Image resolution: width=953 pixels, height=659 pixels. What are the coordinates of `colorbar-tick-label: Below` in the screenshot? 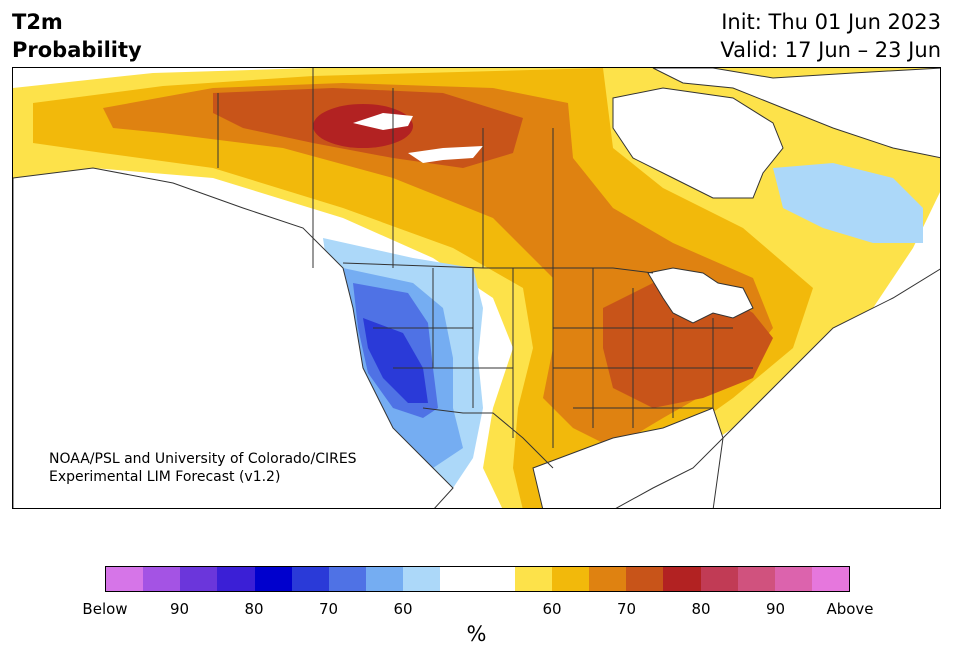 It's located at (105, 609).